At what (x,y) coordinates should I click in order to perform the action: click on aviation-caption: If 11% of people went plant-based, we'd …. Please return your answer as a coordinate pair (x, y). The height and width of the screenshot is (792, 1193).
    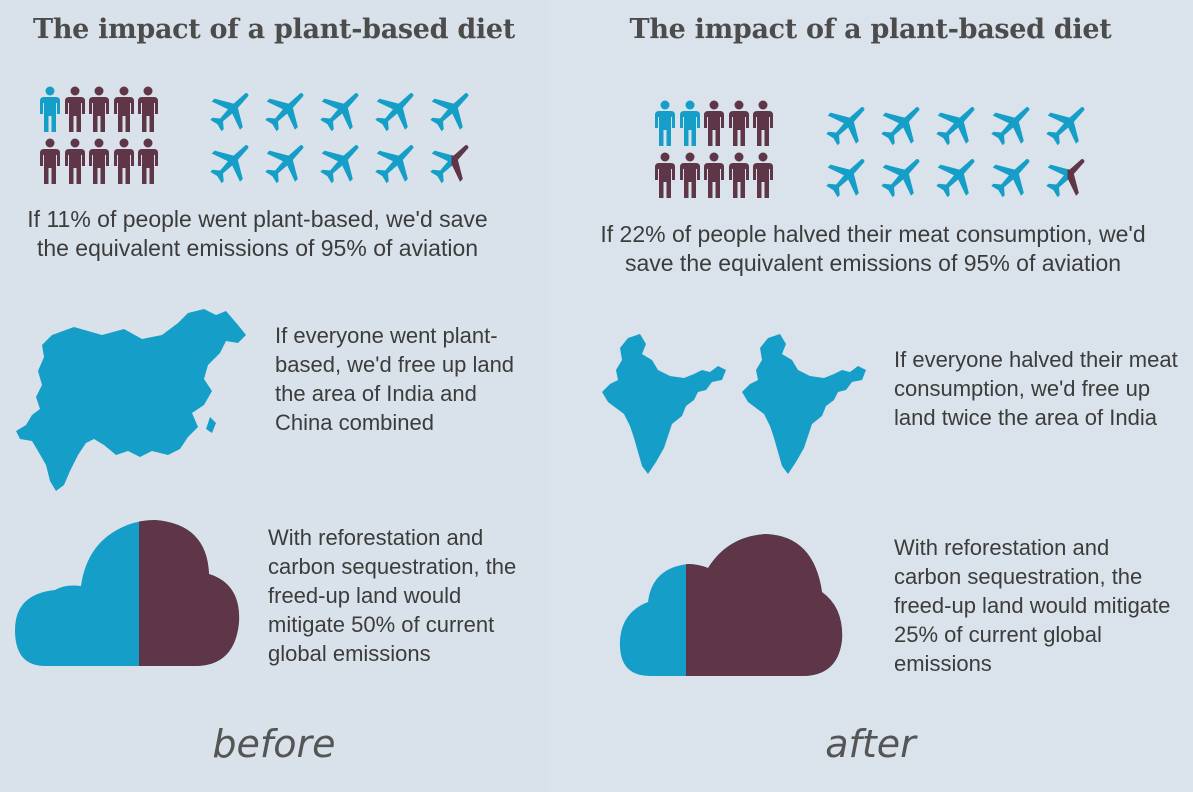
    Looking at the image, I should click on (257, 233).